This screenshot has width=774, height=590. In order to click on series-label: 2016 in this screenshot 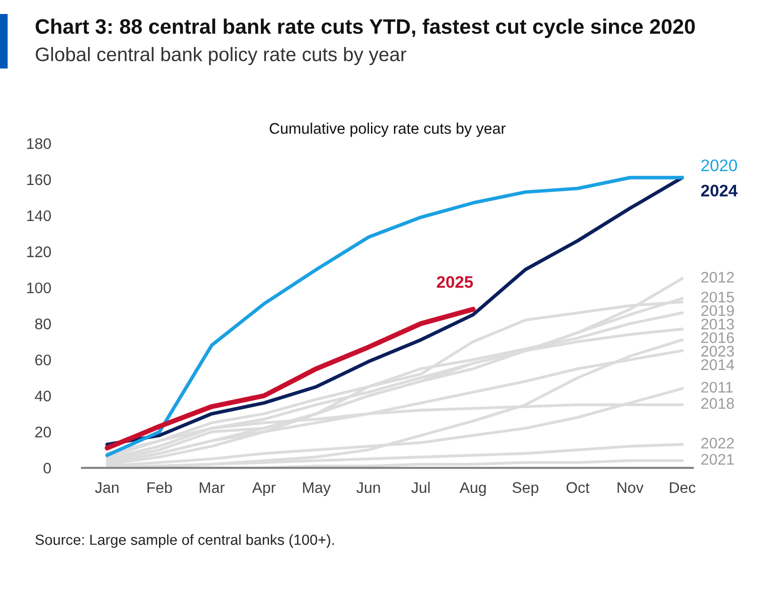, I will do `click(717, 338)`.